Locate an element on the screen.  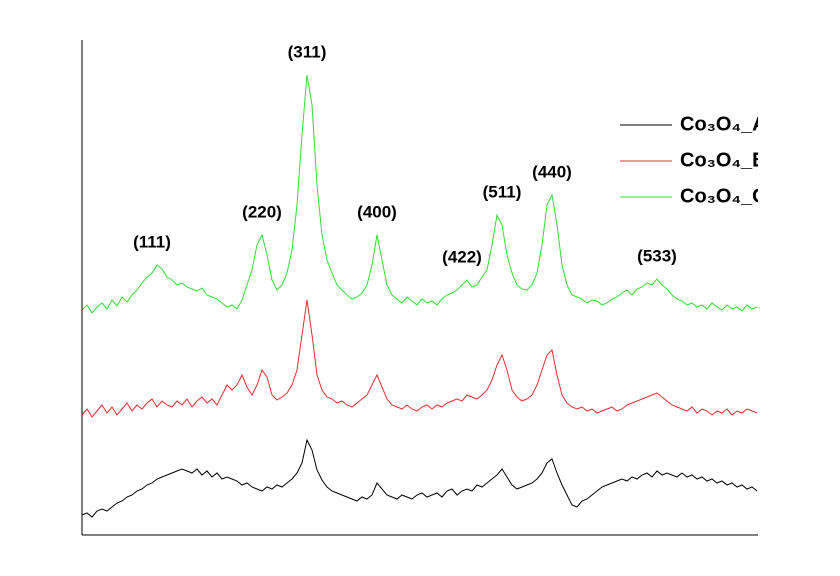
series-line is located at coordinates (419, 478).